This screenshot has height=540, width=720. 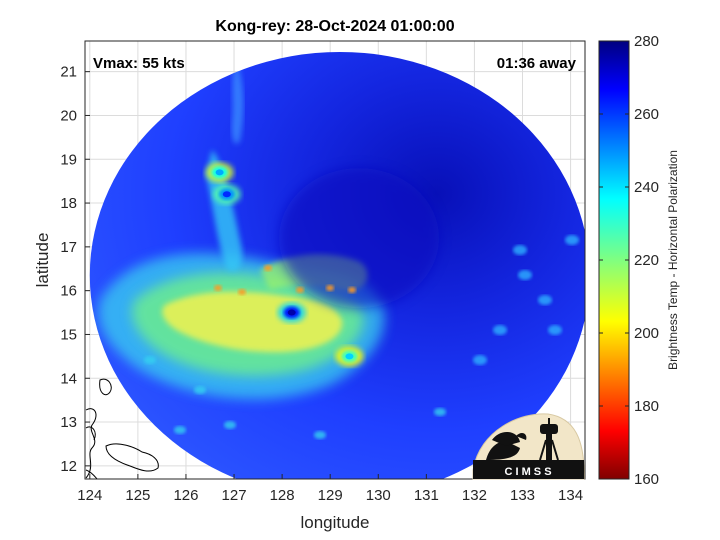 What do you see at coordinates (359, 238) in the screenshot?
I see `warm-region` at bounding box center [359, 238].